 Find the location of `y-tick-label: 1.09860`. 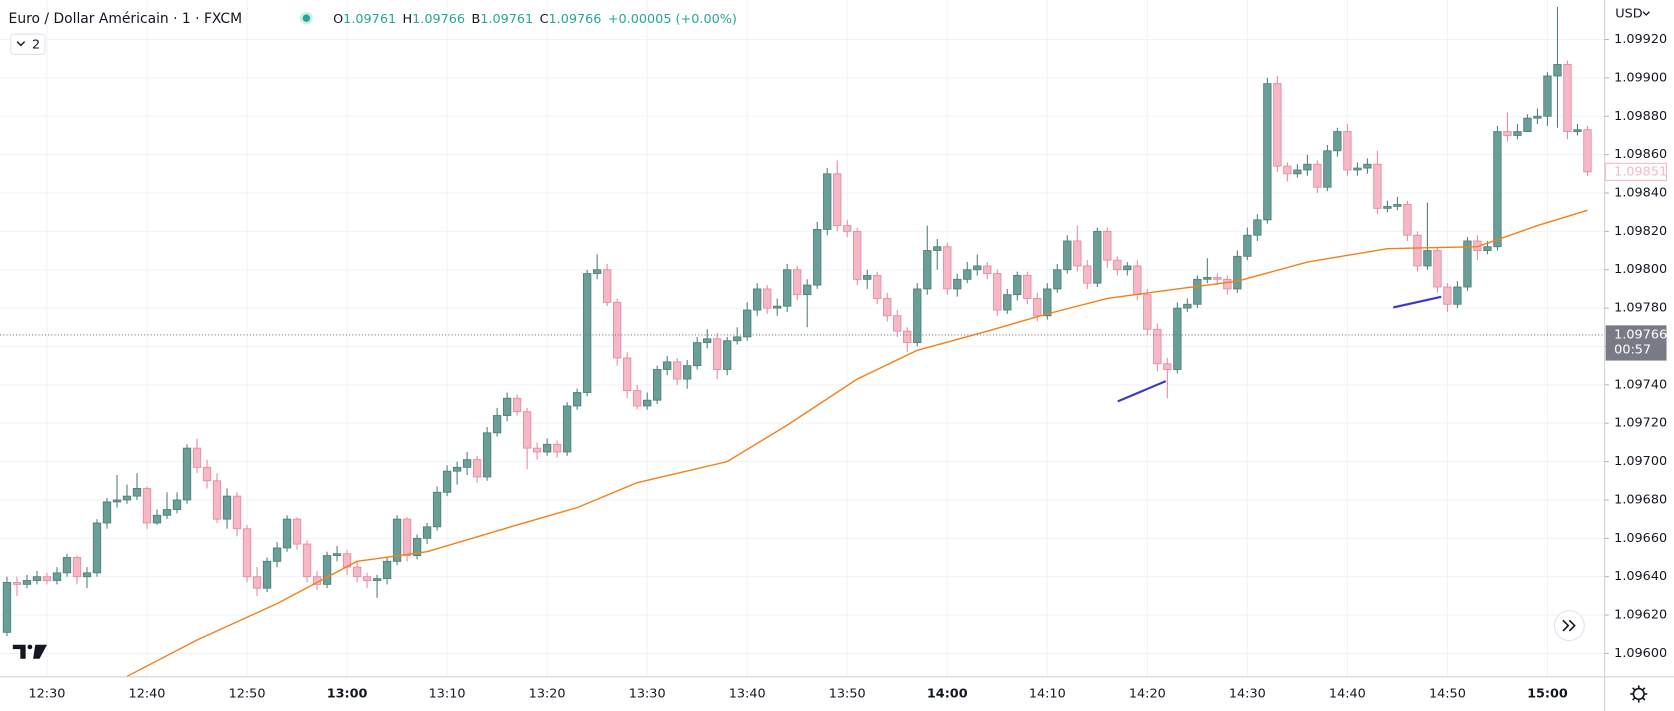

y-tick-label: 1.09860 is located at coordinates (1640, 154).